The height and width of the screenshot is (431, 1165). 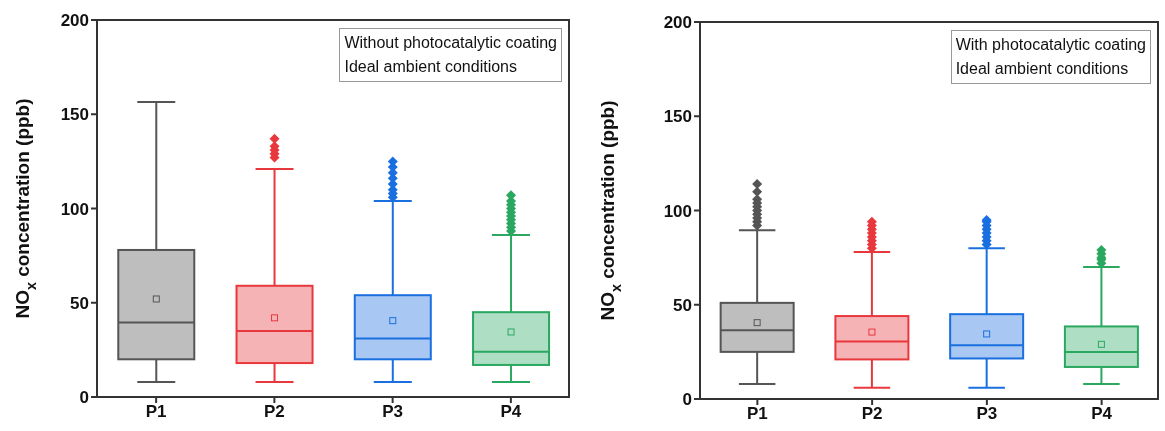 What do you see at coordinates (450, 43) in the screenshot?
I see `annotation: Without photocatalytic coating` at bounding box center [450, 43].